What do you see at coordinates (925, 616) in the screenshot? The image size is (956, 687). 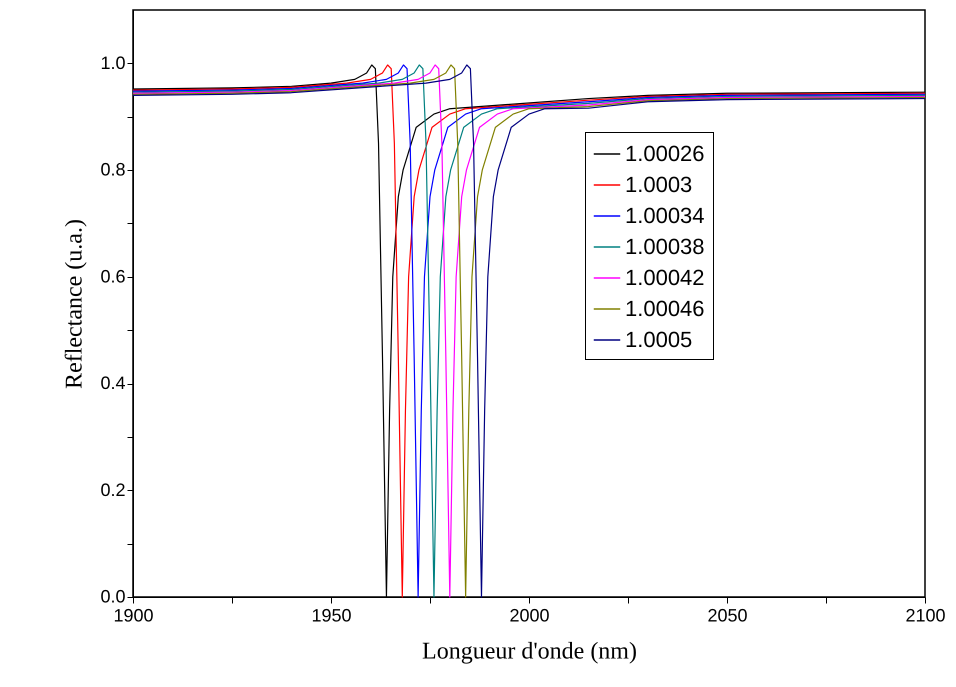 I see `x-tick-label: 2100` at bounding box center [925, 616].